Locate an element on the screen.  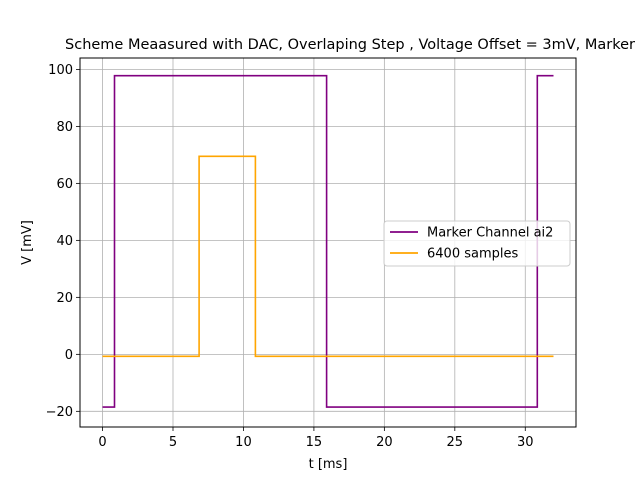
y-tick-label: 100 is located at coordinates (60, 70).